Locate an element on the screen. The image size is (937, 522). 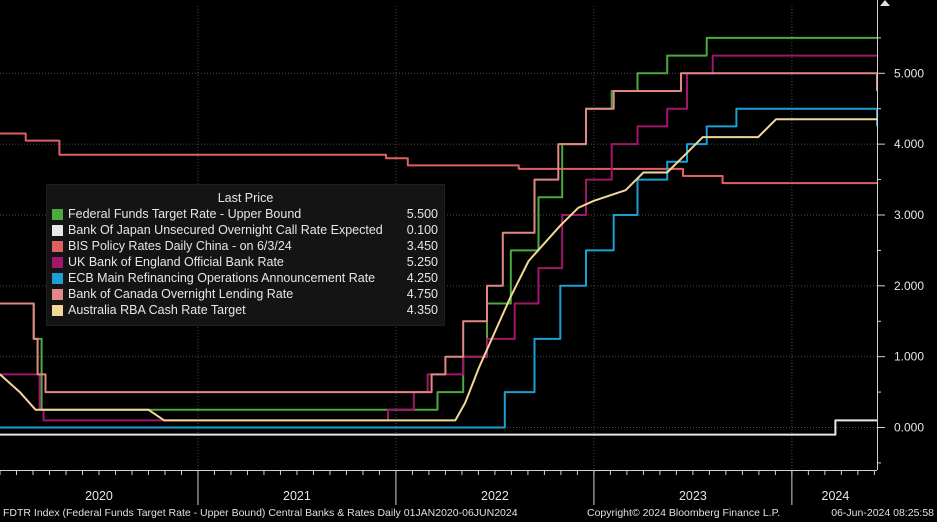
legend-label: Federal Funds Target Rate - Upper Bound is located at coordinates (185, 214).